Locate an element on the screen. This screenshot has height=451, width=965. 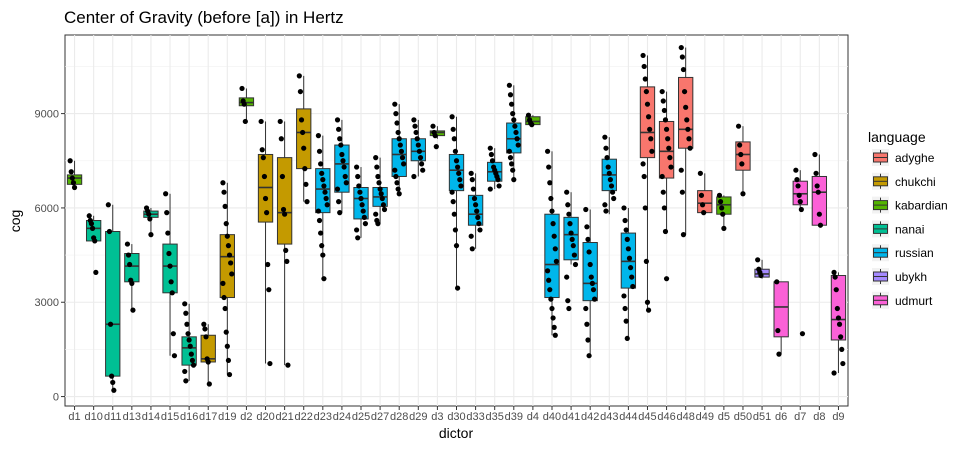
x-tick-label: d45 is located at coordinates (647, 417).